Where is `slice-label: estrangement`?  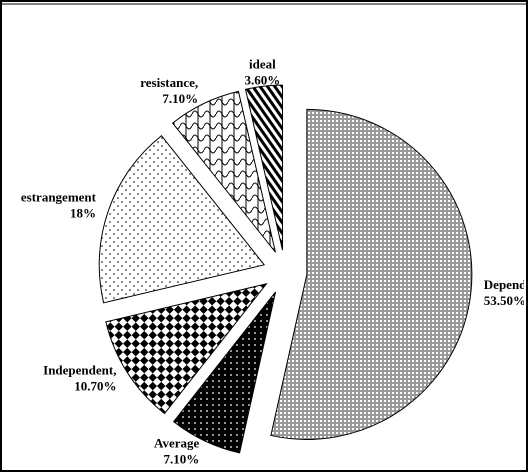 slice-label: estrangement is located at coordinates (59, 197).